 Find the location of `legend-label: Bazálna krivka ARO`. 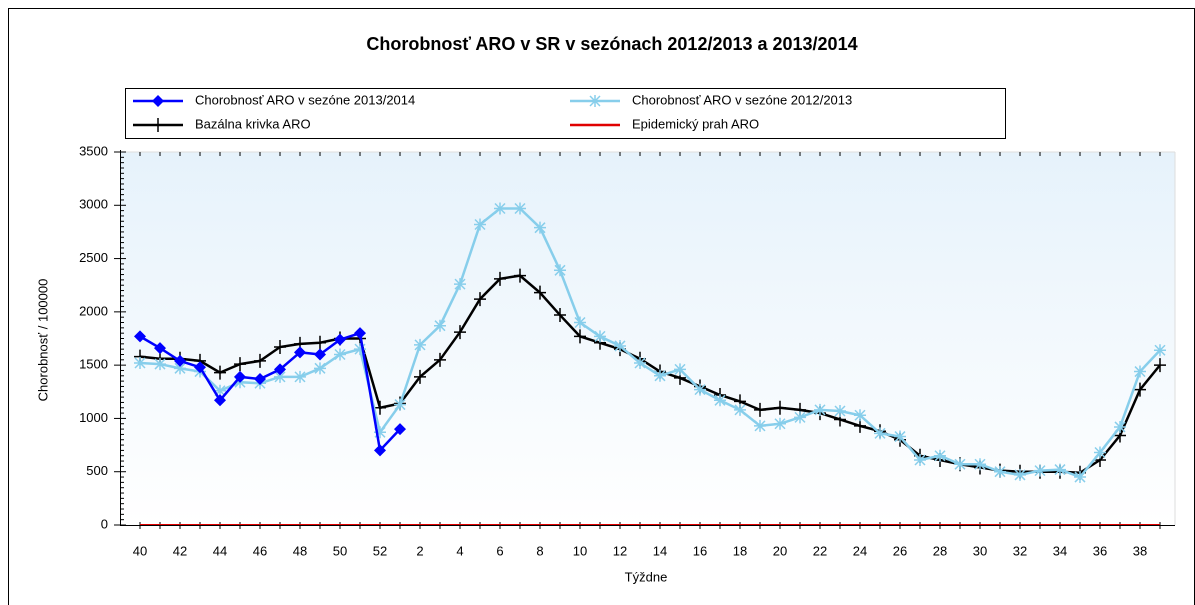

legend-label: Bazálna krivka ARO is located at coordinates (253, 123).